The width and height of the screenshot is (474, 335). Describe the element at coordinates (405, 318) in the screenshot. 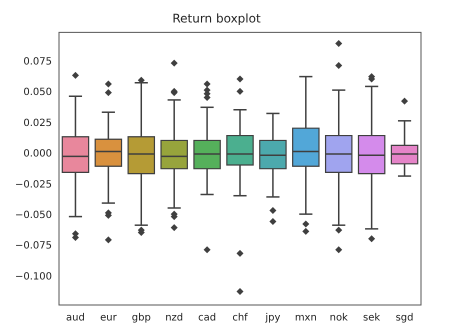

I see `x-tick-label: sgd` at that location.